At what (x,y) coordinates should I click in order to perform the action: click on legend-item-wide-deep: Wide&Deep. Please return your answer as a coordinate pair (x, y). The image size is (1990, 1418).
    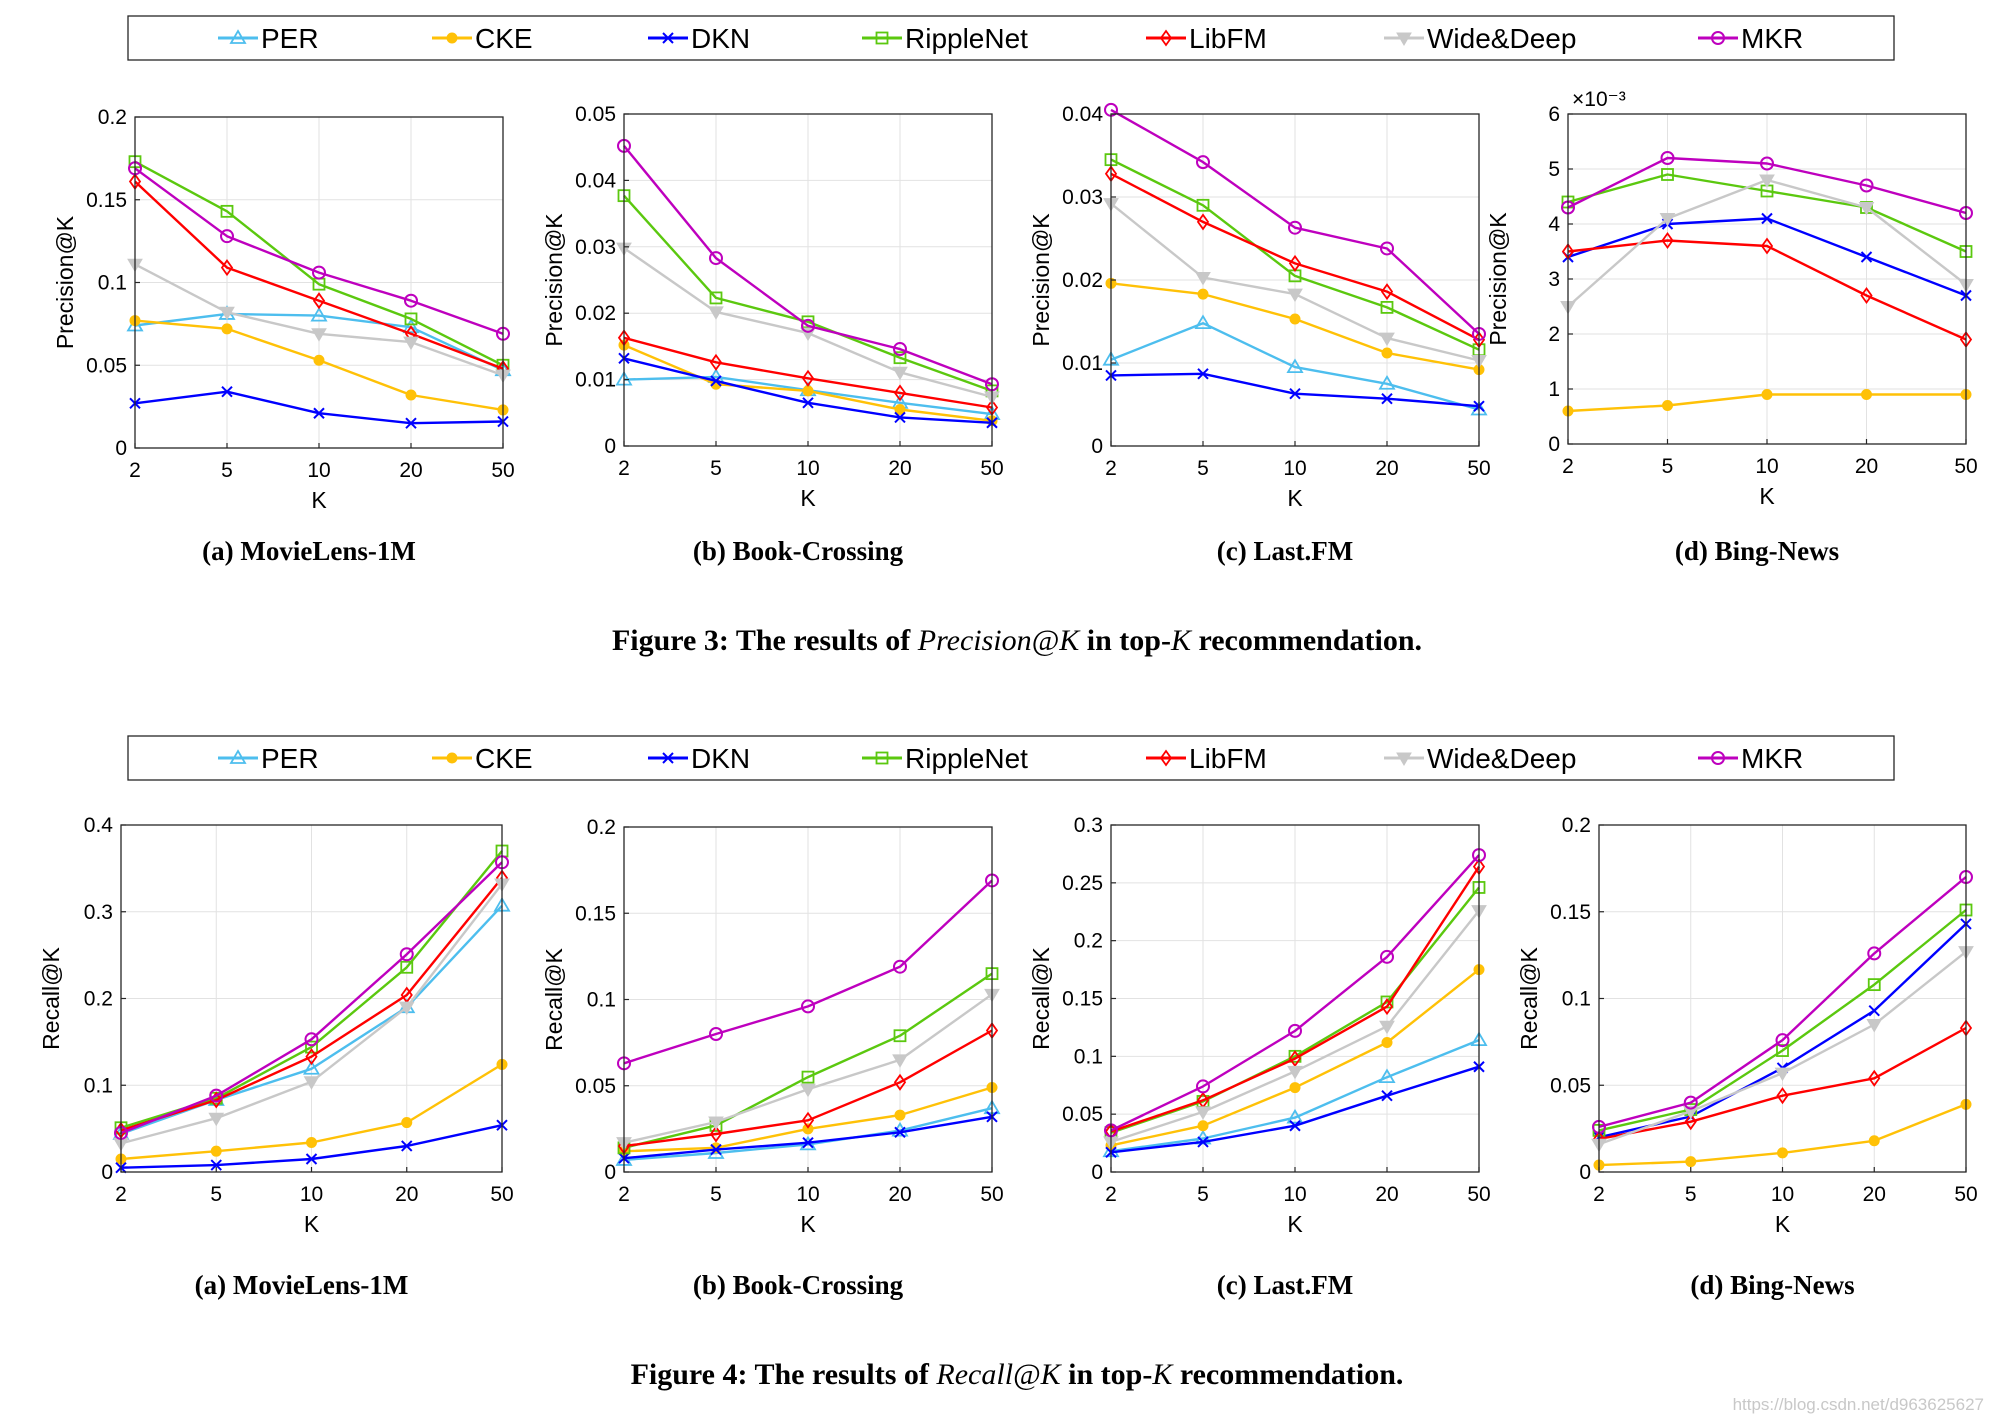
    Looking at the image, I should click on (1480, 38).